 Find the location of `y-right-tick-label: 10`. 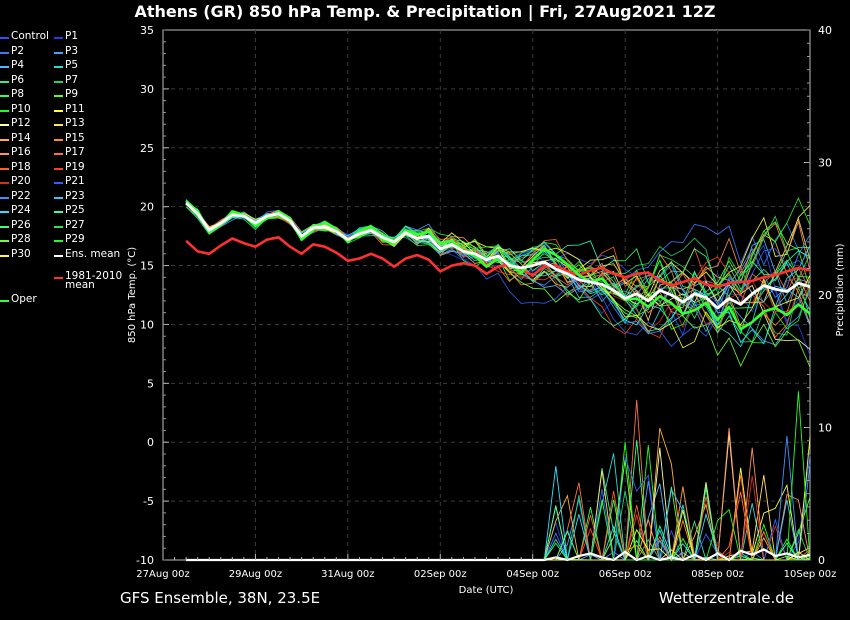

y-right-tick-label: 10 is located at coordinates (825, 428).